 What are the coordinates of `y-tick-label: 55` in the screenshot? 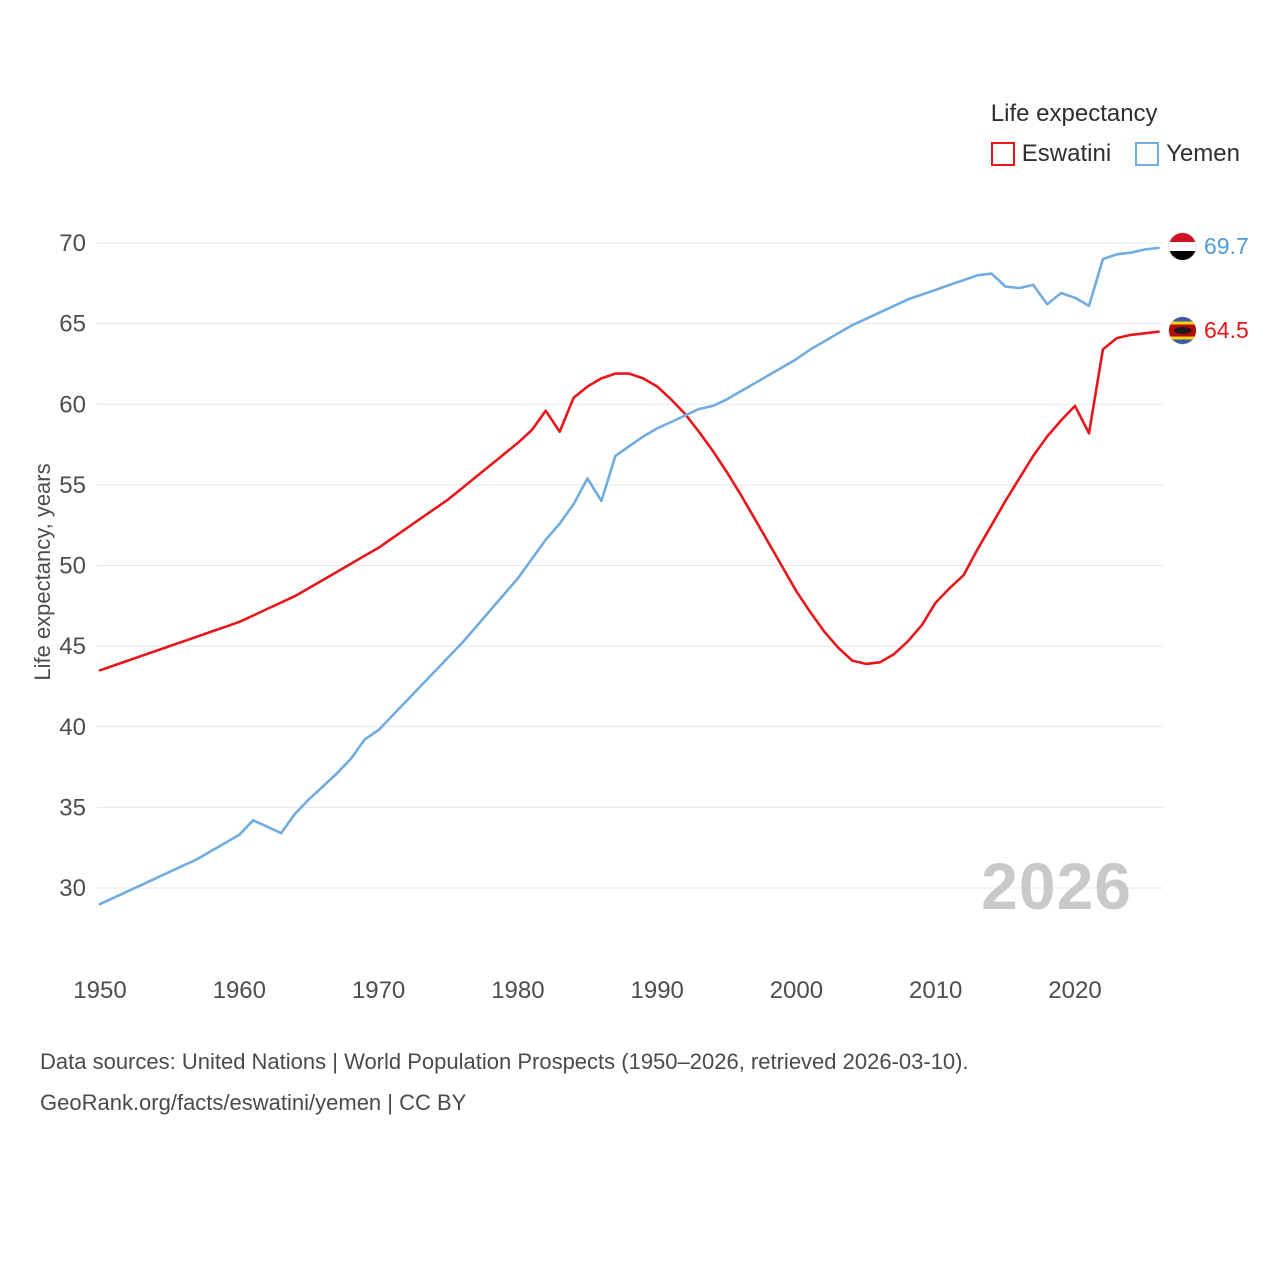 It's located at (72, 485).